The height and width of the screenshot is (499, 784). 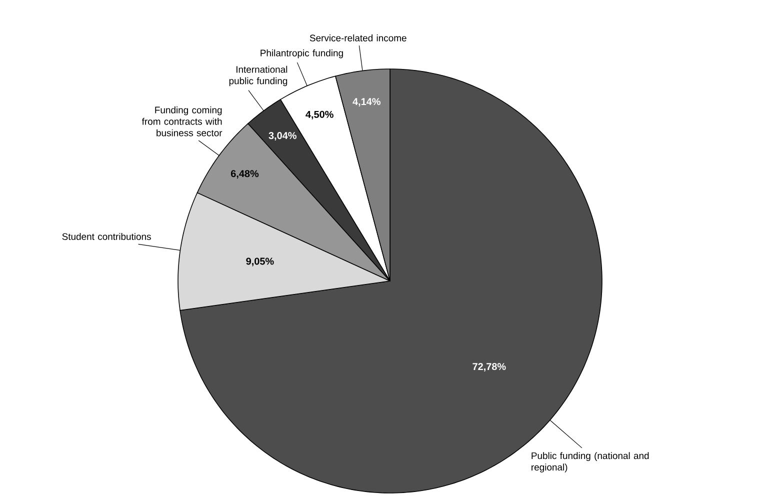 I want to click on slice-label: Public funding (national and regional), so click(x=590, y=462).